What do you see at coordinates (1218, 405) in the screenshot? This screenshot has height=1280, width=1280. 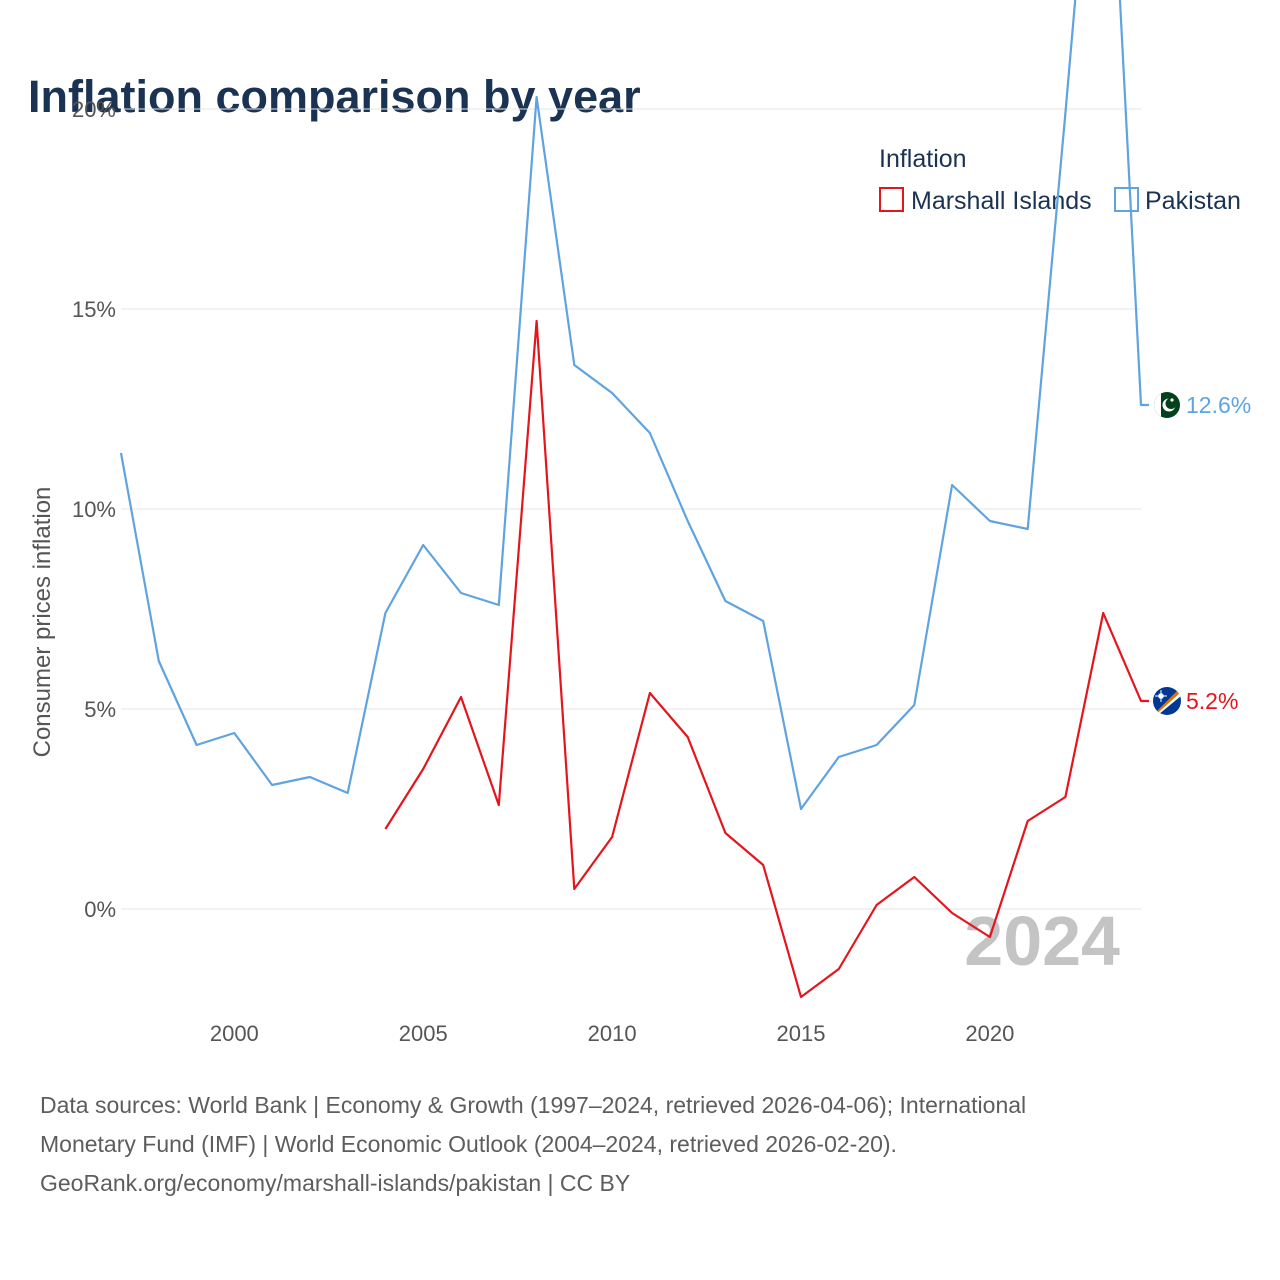 I see `pakistan-end-label: 12.6%` at bounding box center [1218, 405].